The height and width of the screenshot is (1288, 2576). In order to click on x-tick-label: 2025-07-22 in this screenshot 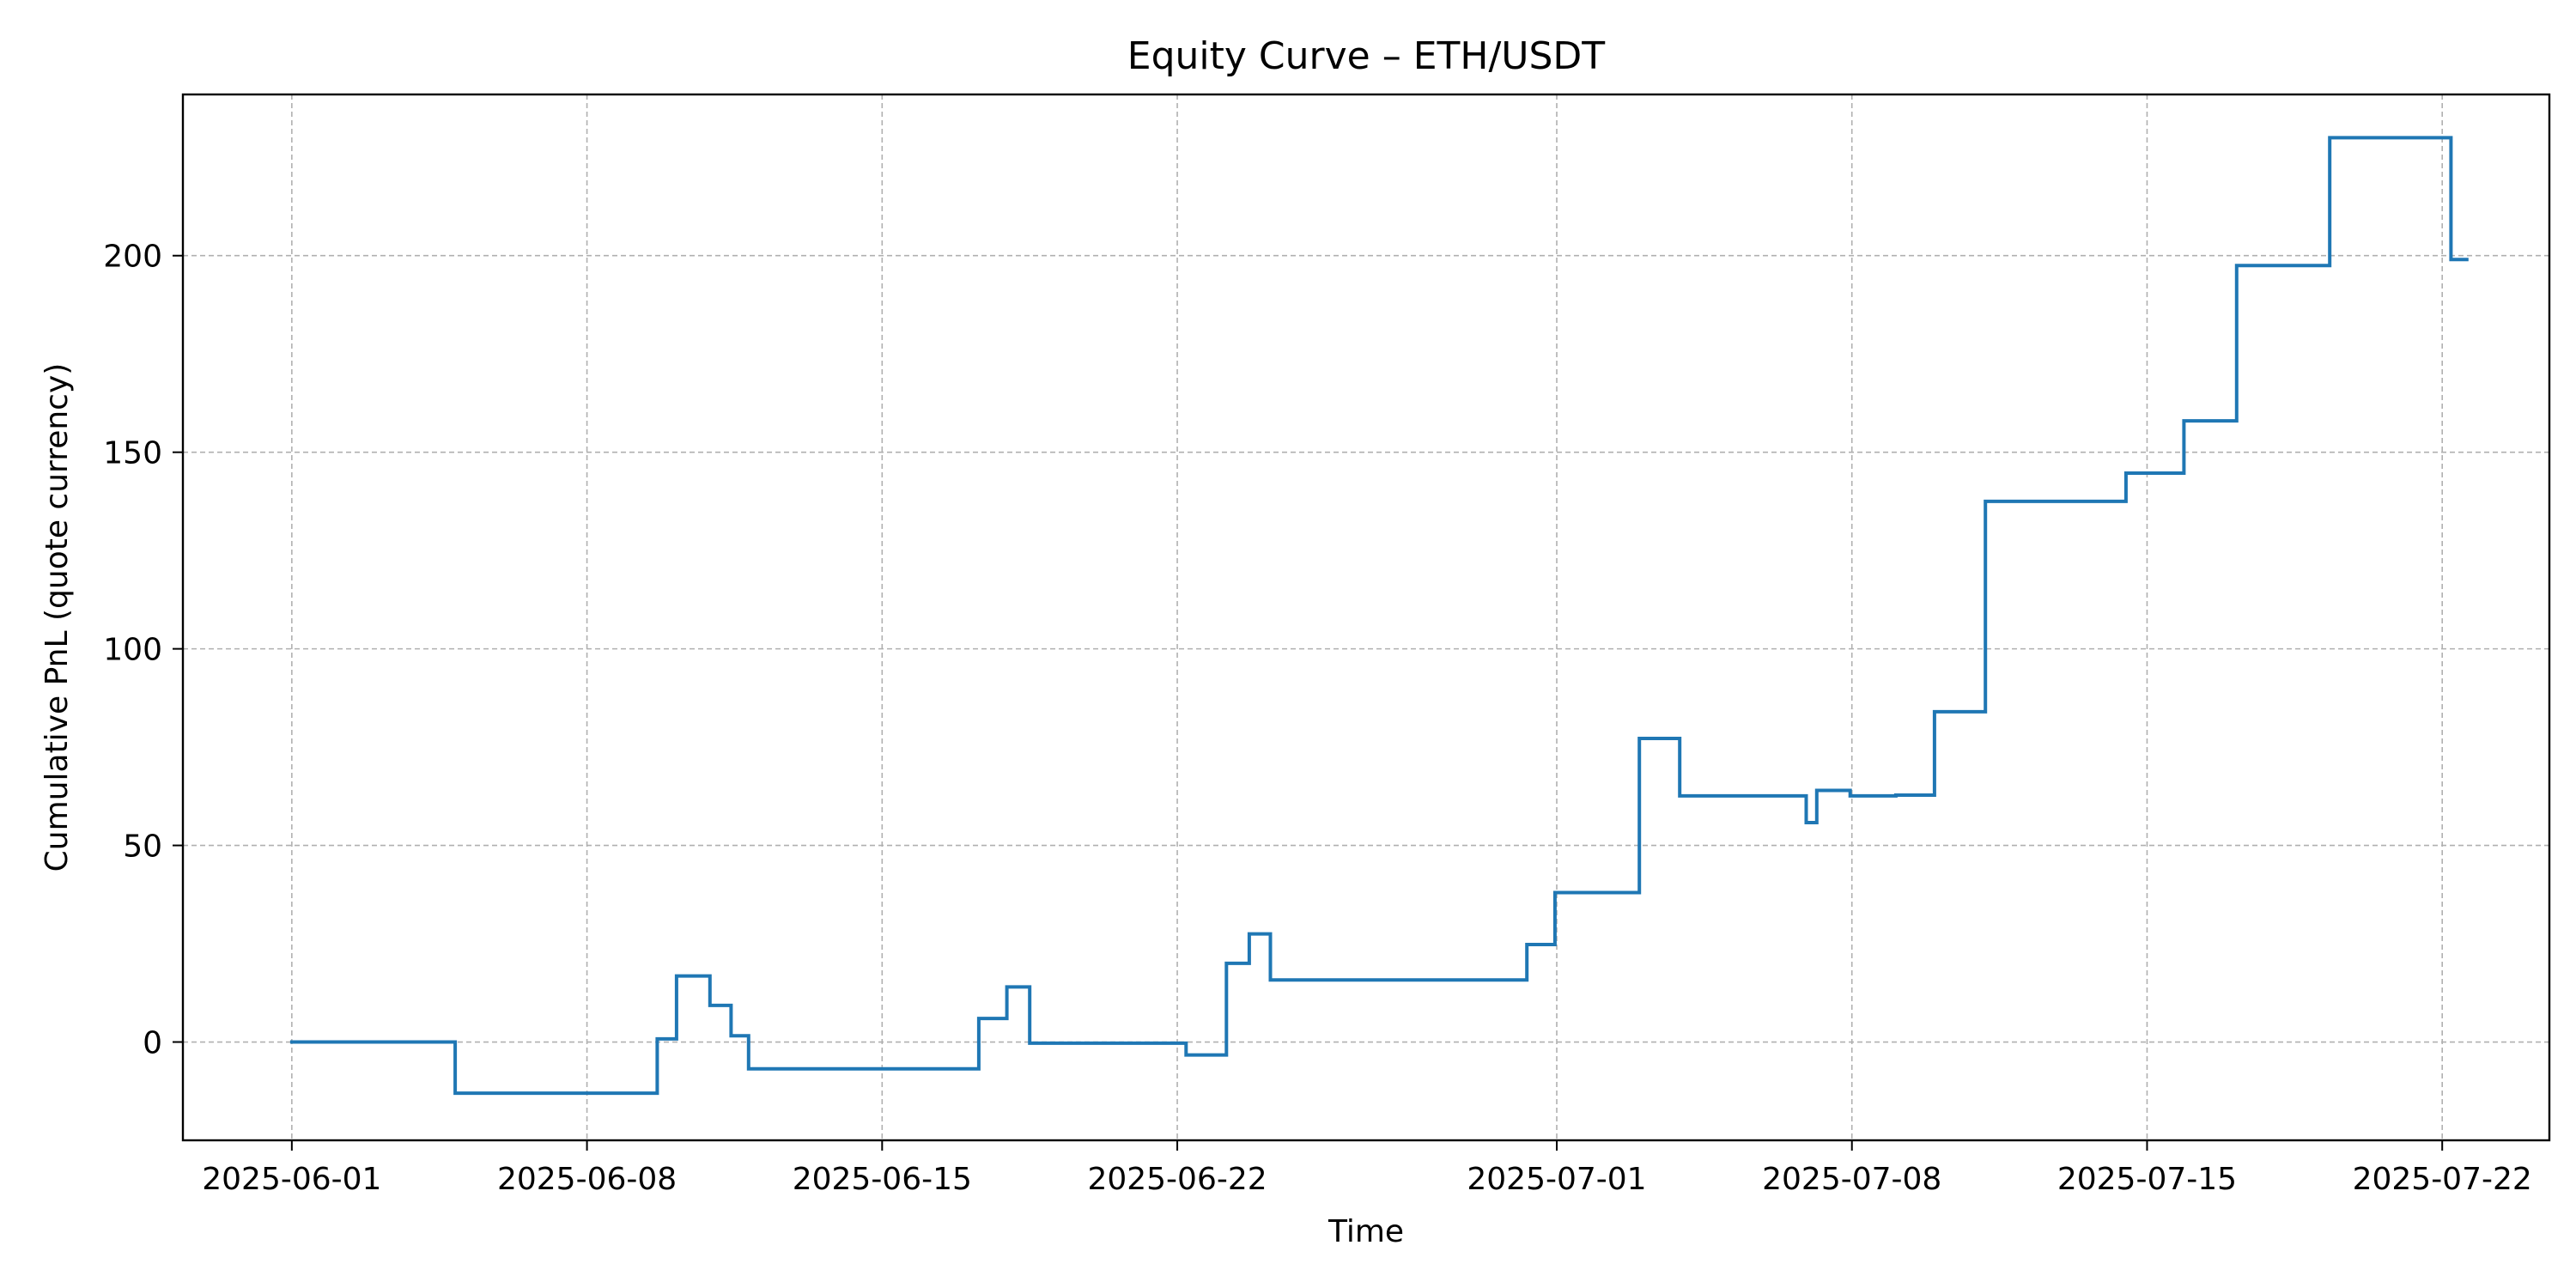, I will do `click(2442, 1180)`.